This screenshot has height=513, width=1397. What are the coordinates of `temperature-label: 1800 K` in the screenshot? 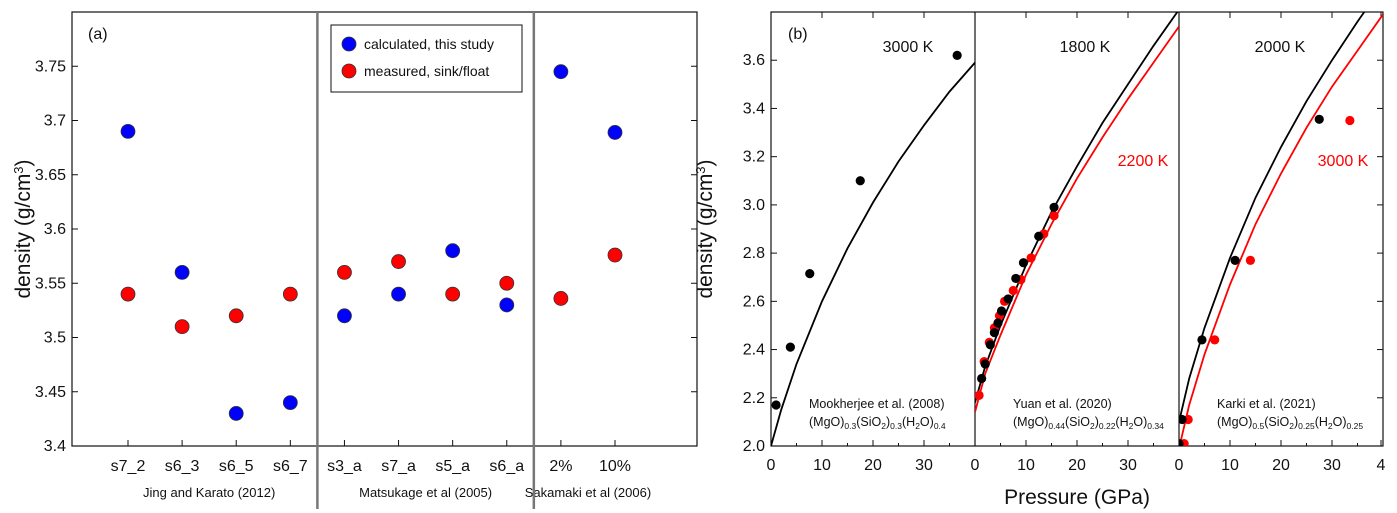 It's located at (1085, 47).